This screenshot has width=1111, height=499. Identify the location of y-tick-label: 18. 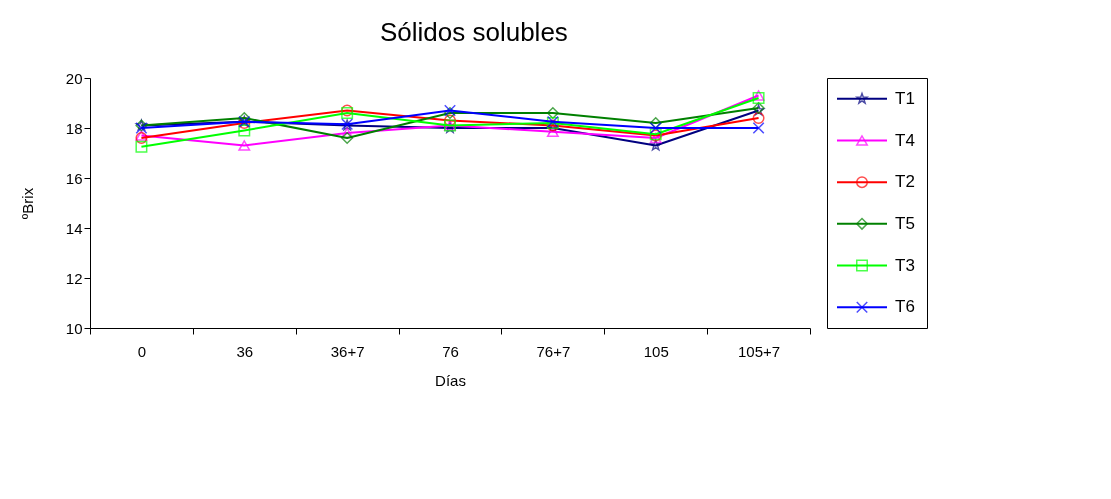
(74, 128).